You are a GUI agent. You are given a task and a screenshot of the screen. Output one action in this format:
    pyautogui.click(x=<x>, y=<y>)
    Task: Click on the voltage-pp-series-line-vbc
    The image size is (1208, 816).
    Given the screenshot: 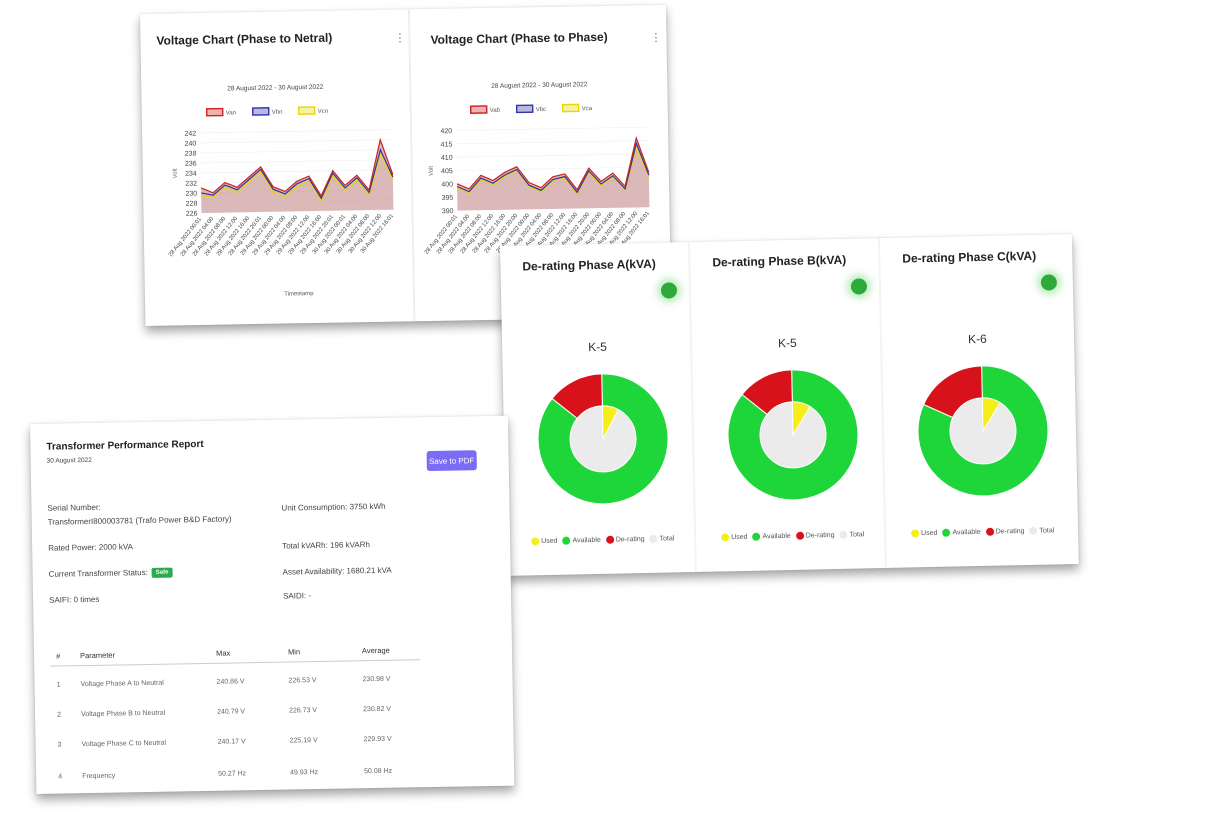 What is the action you would take?
    pyautogui.click(x=553, y=167)
    